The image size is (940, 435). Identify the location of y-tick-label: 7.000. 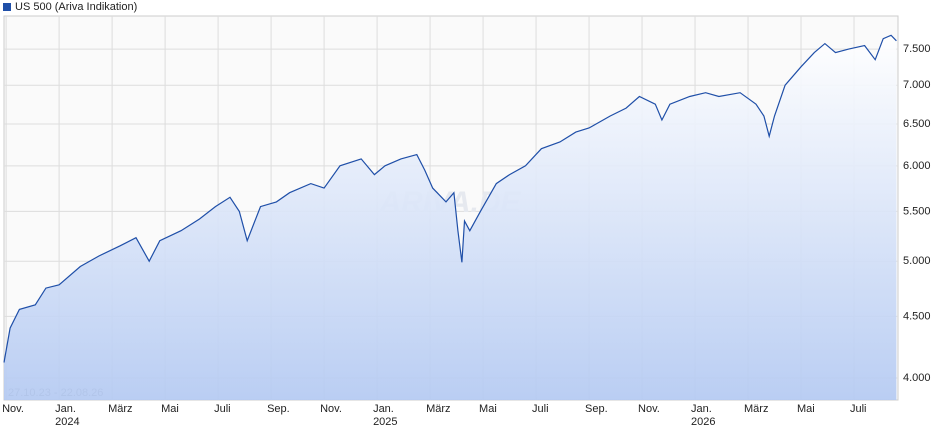
(917, 85).